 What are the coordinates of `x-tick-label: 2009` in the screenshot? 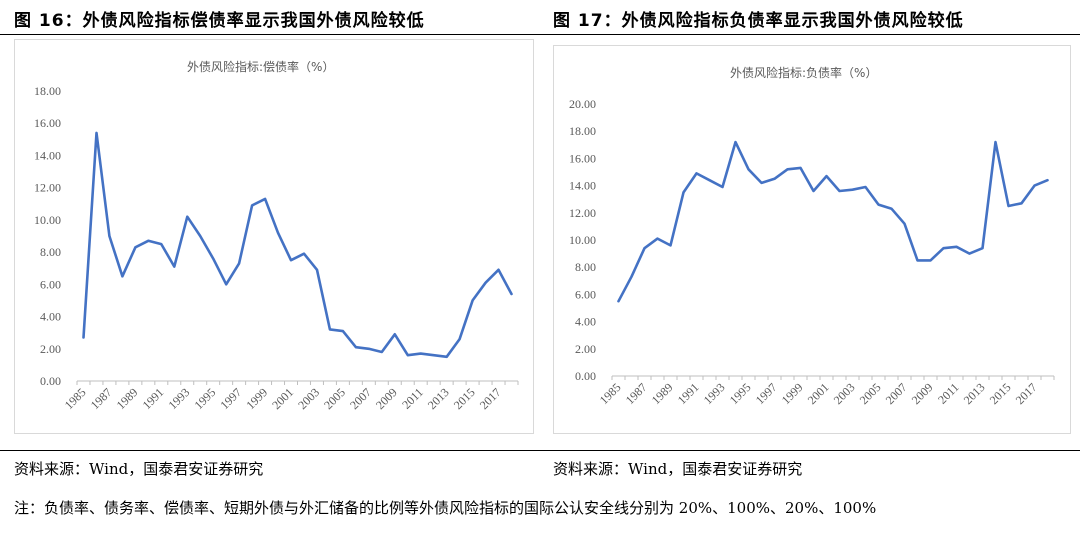 It's located at (922, 393).